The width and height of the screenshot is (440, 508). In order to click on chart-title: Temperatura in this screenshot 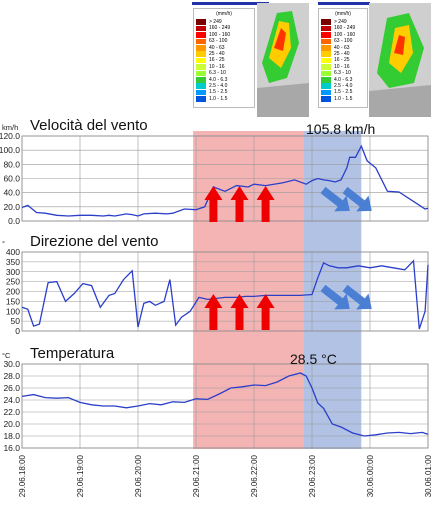, I will do `click(72, 353)`.